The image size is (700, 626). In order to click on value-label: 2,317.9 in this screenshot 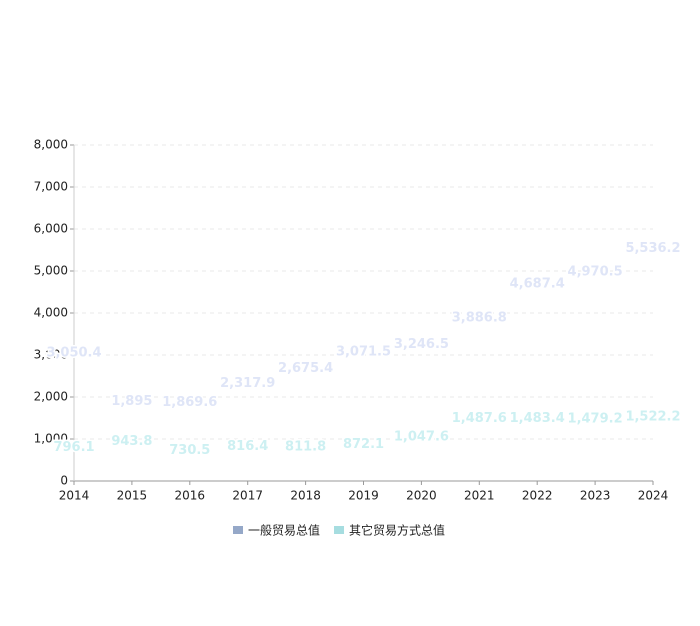, I will do `click(247, 383)`.